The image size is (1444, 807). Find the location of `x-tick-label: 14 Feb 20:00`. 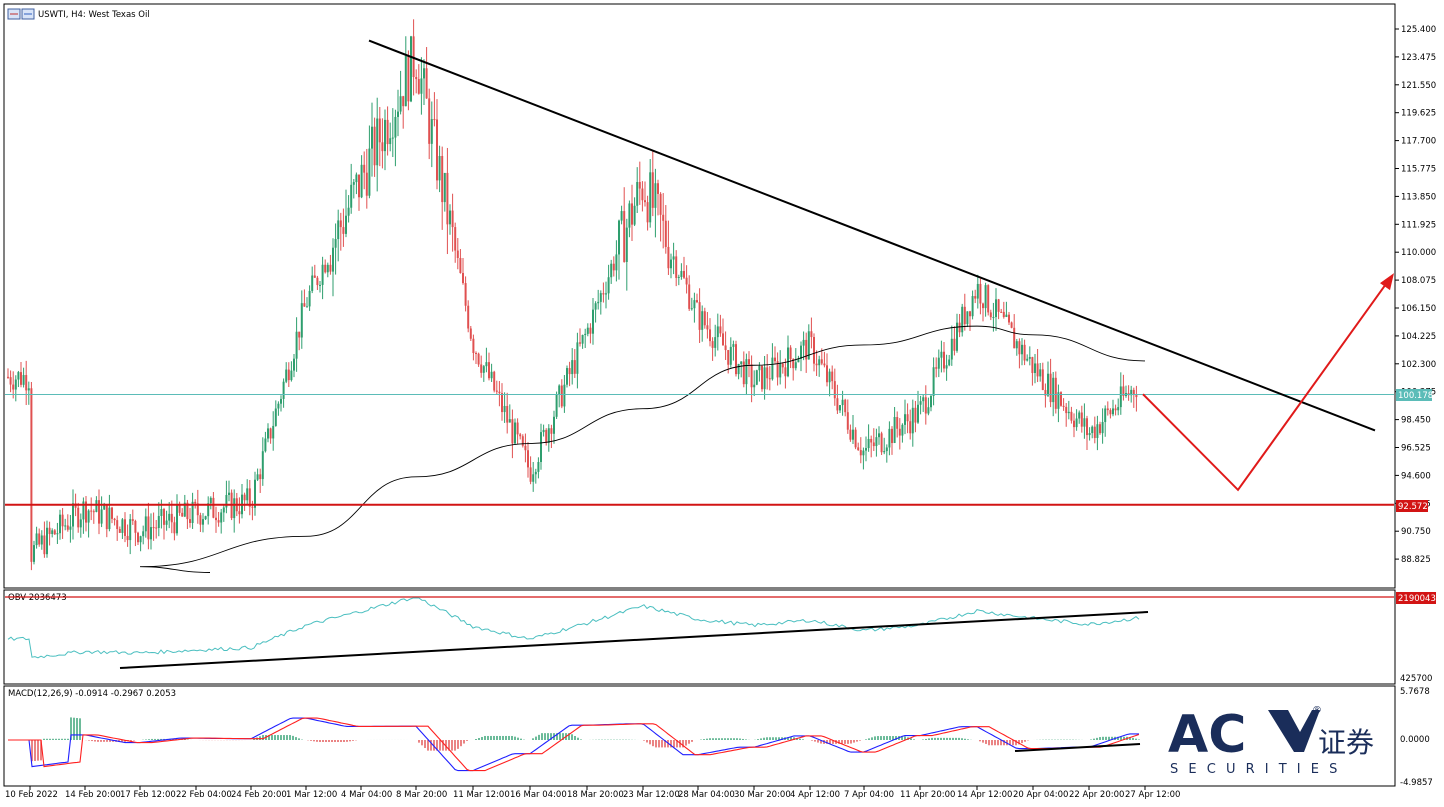

x-tick-label: 14 Feb 20:00 is located at coordinates (93, 795).